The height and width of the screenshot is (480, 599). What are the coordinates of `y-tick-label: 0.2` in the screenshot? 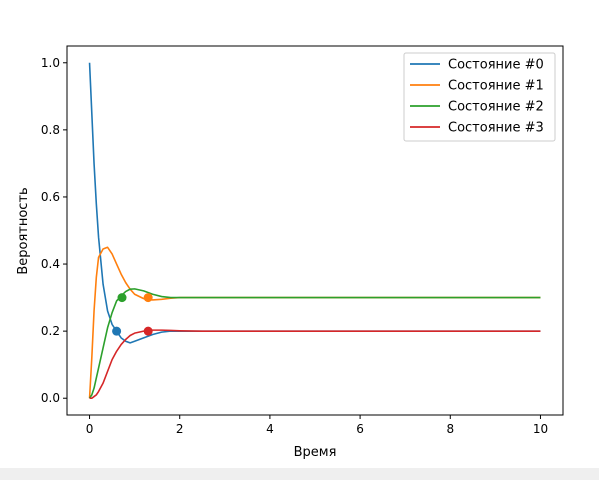 It's located at (50, 331).